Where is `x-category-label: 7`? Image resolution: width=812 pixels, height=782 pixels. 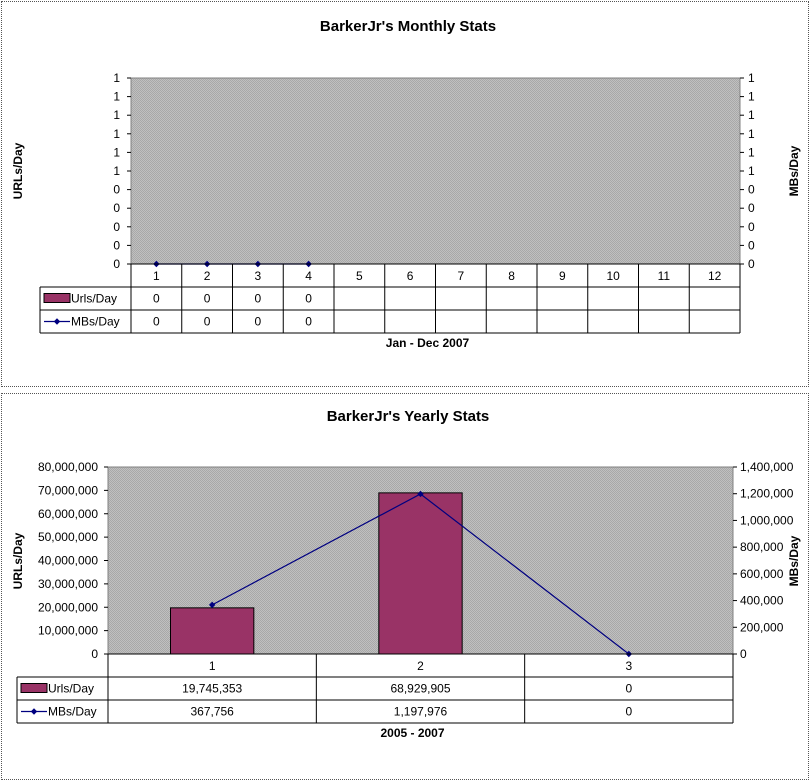
x-category-label: 7 is located at coordinates (461, 276).